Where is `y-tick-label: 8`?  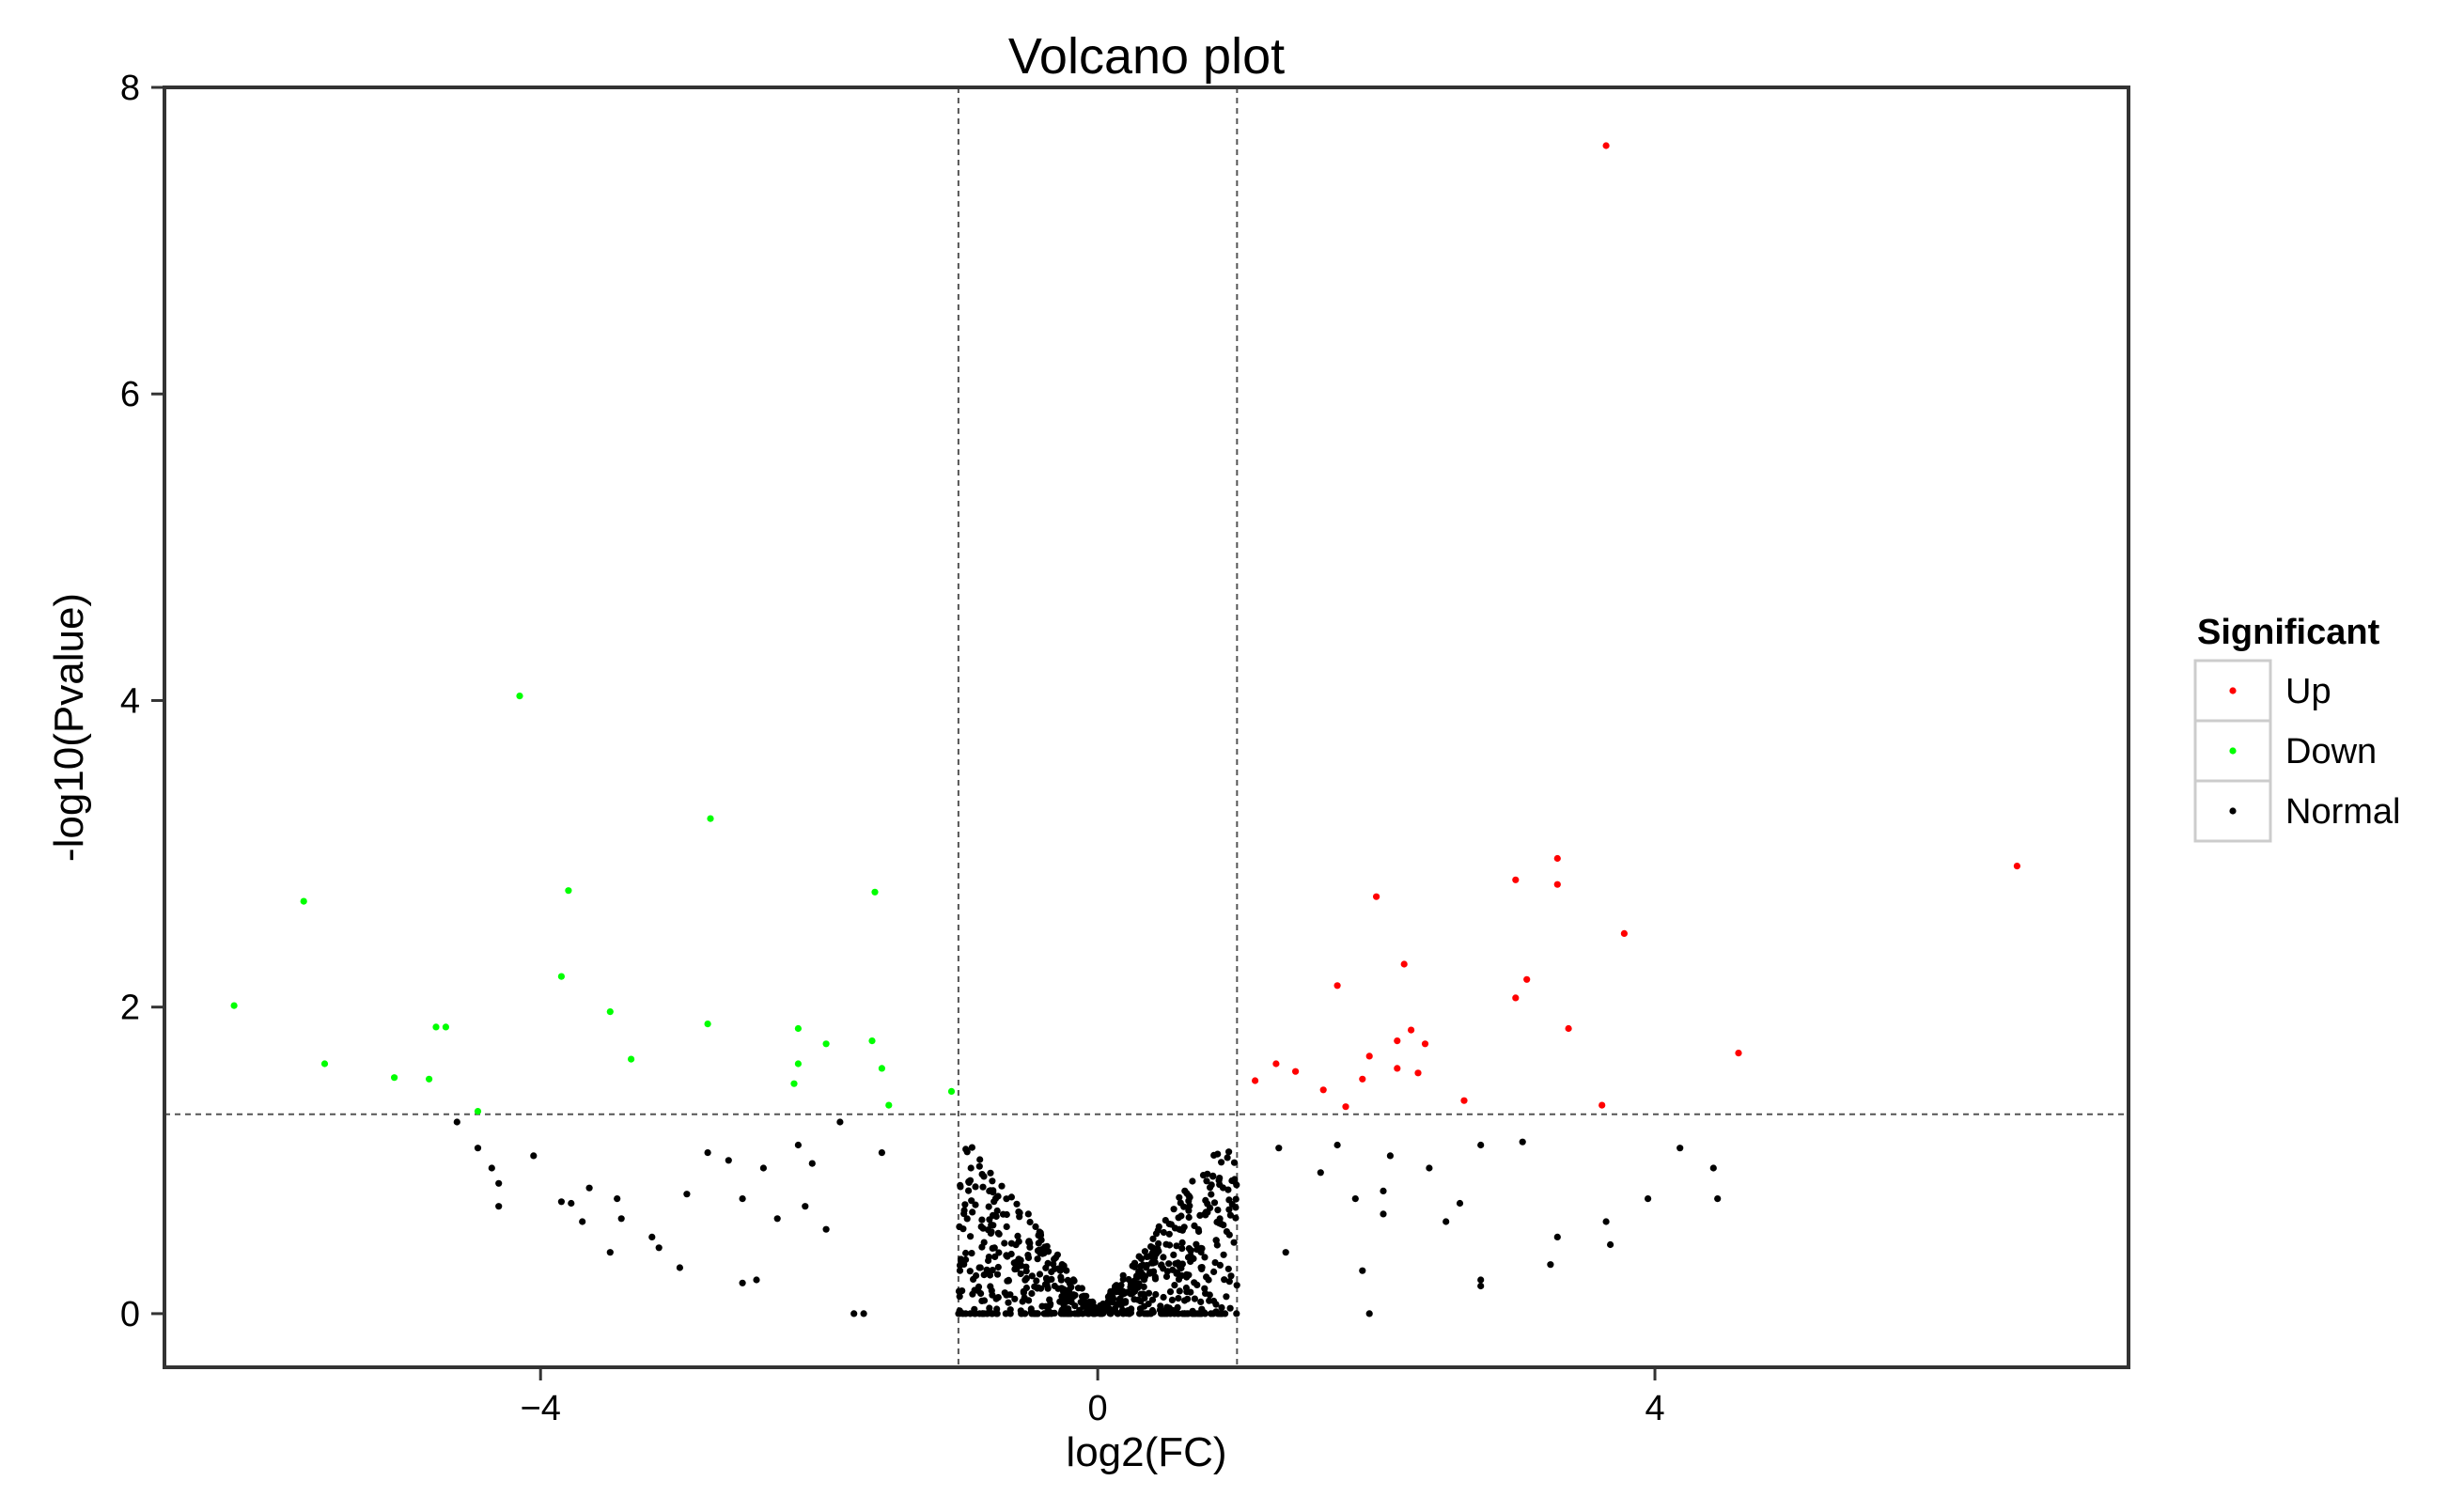 y-tick-label: 8 is located at coordinates (130, 88).